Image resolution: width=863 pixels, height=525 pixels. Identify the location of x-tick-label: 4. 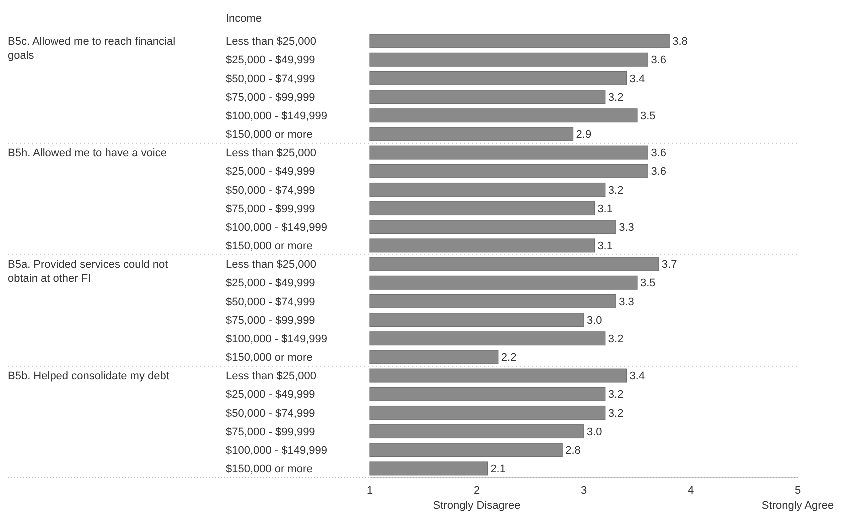
(691, 491).